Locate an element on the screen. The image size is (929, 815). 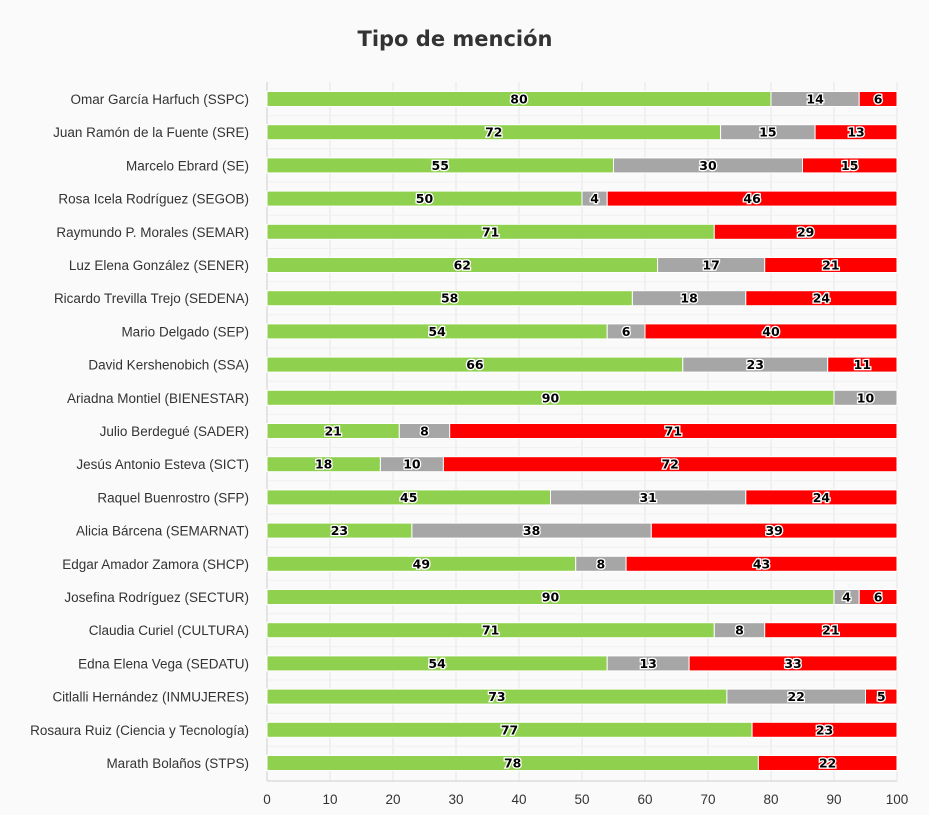
data-label: 78 is located at coordinates (512, 763).